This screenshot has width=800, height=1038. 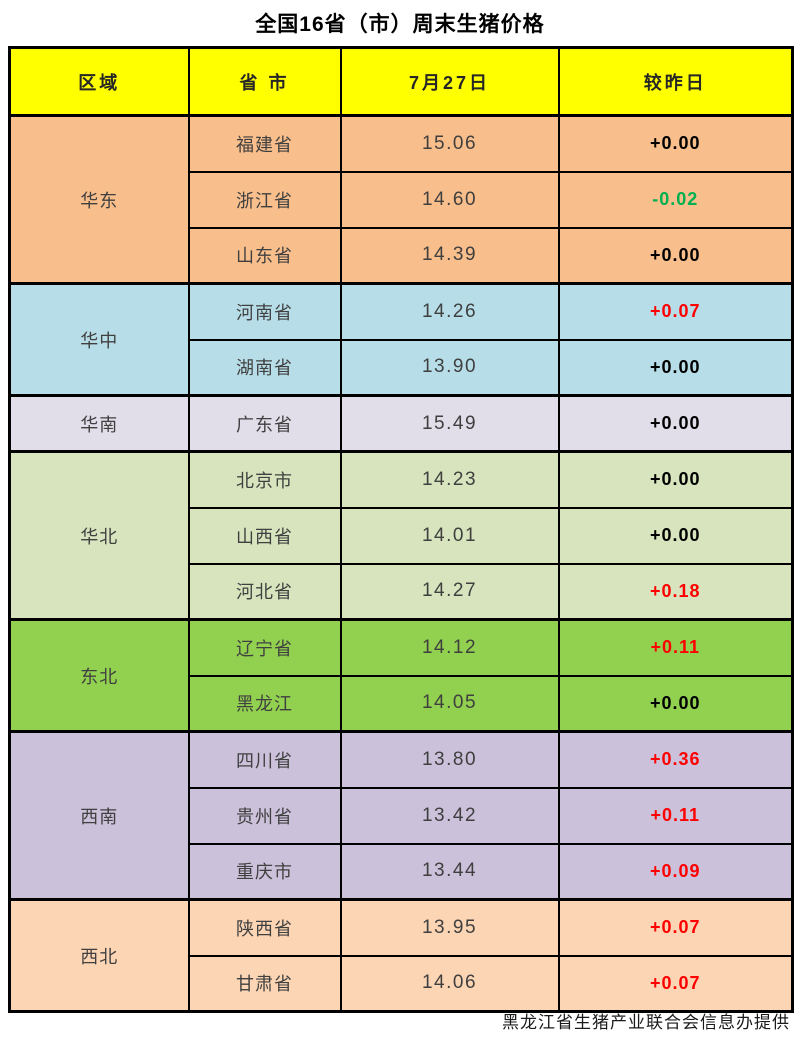 I want to click on price-cell: 13.44, so click(x=449, y=871).